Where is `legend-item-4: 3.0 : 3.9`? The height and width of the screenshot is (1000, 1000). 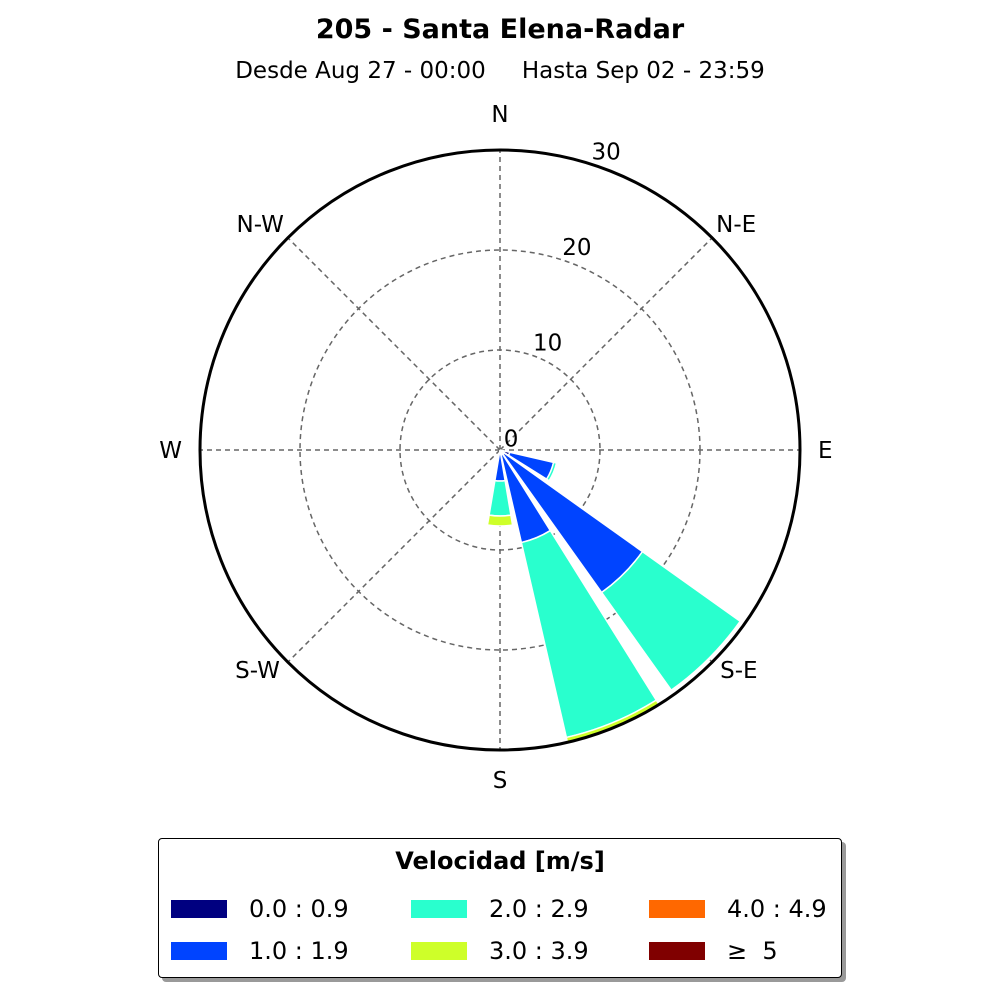 legend-item-4: 3.0 : 3.9 is located at coordinates (500, 951).